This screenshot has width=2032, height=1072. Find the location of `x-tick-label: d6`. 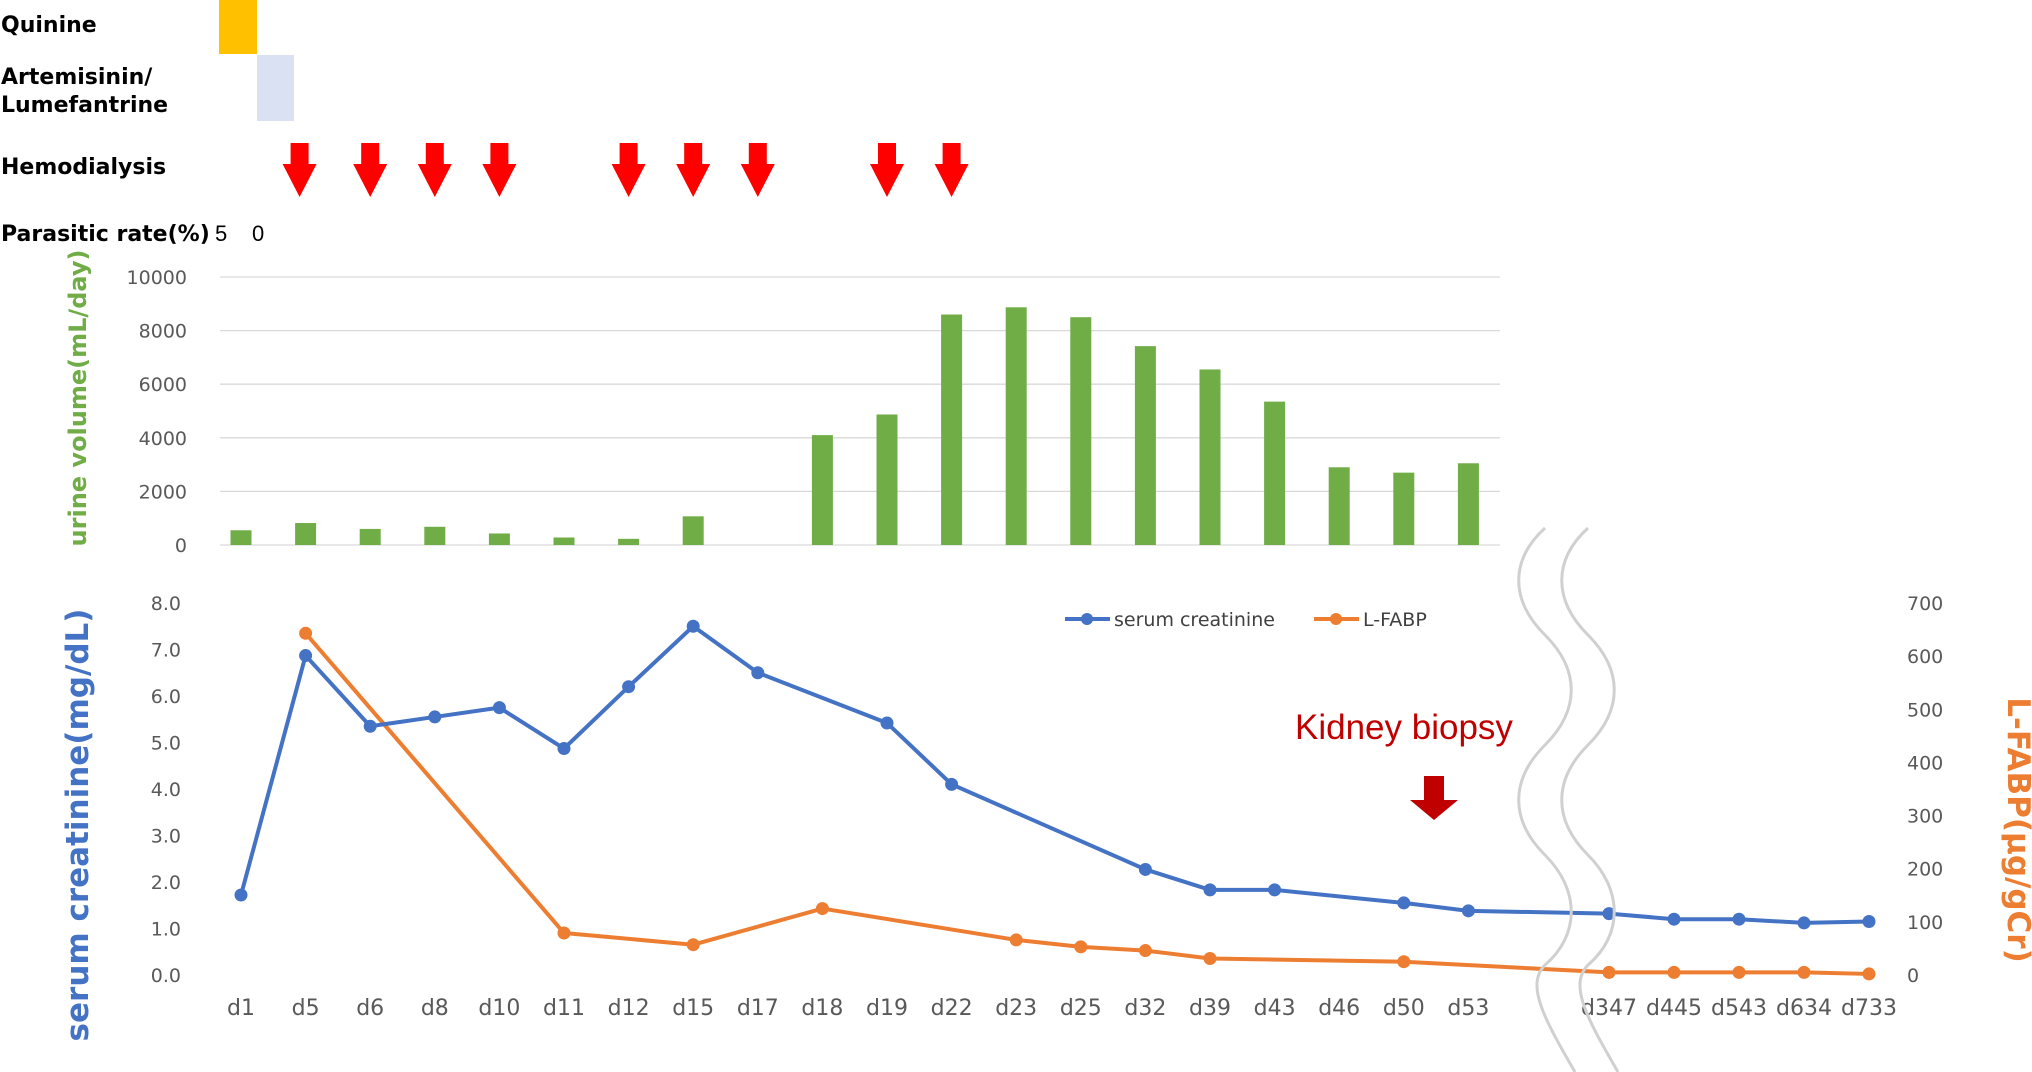

x-tick-label: d6 is located at coordinates (370, 1008).